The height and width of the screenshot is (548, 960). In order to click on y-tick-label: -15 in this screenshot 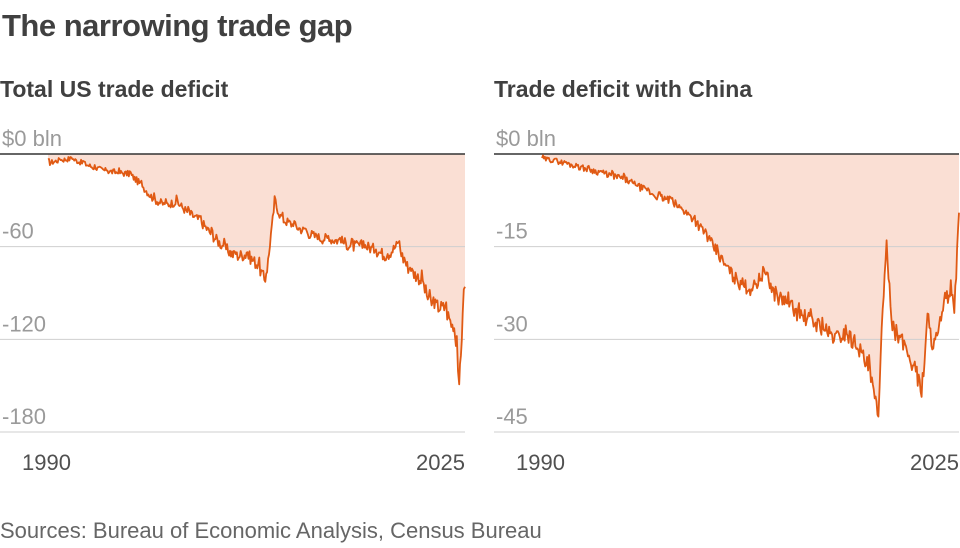, I will do `click(512, 231)`.